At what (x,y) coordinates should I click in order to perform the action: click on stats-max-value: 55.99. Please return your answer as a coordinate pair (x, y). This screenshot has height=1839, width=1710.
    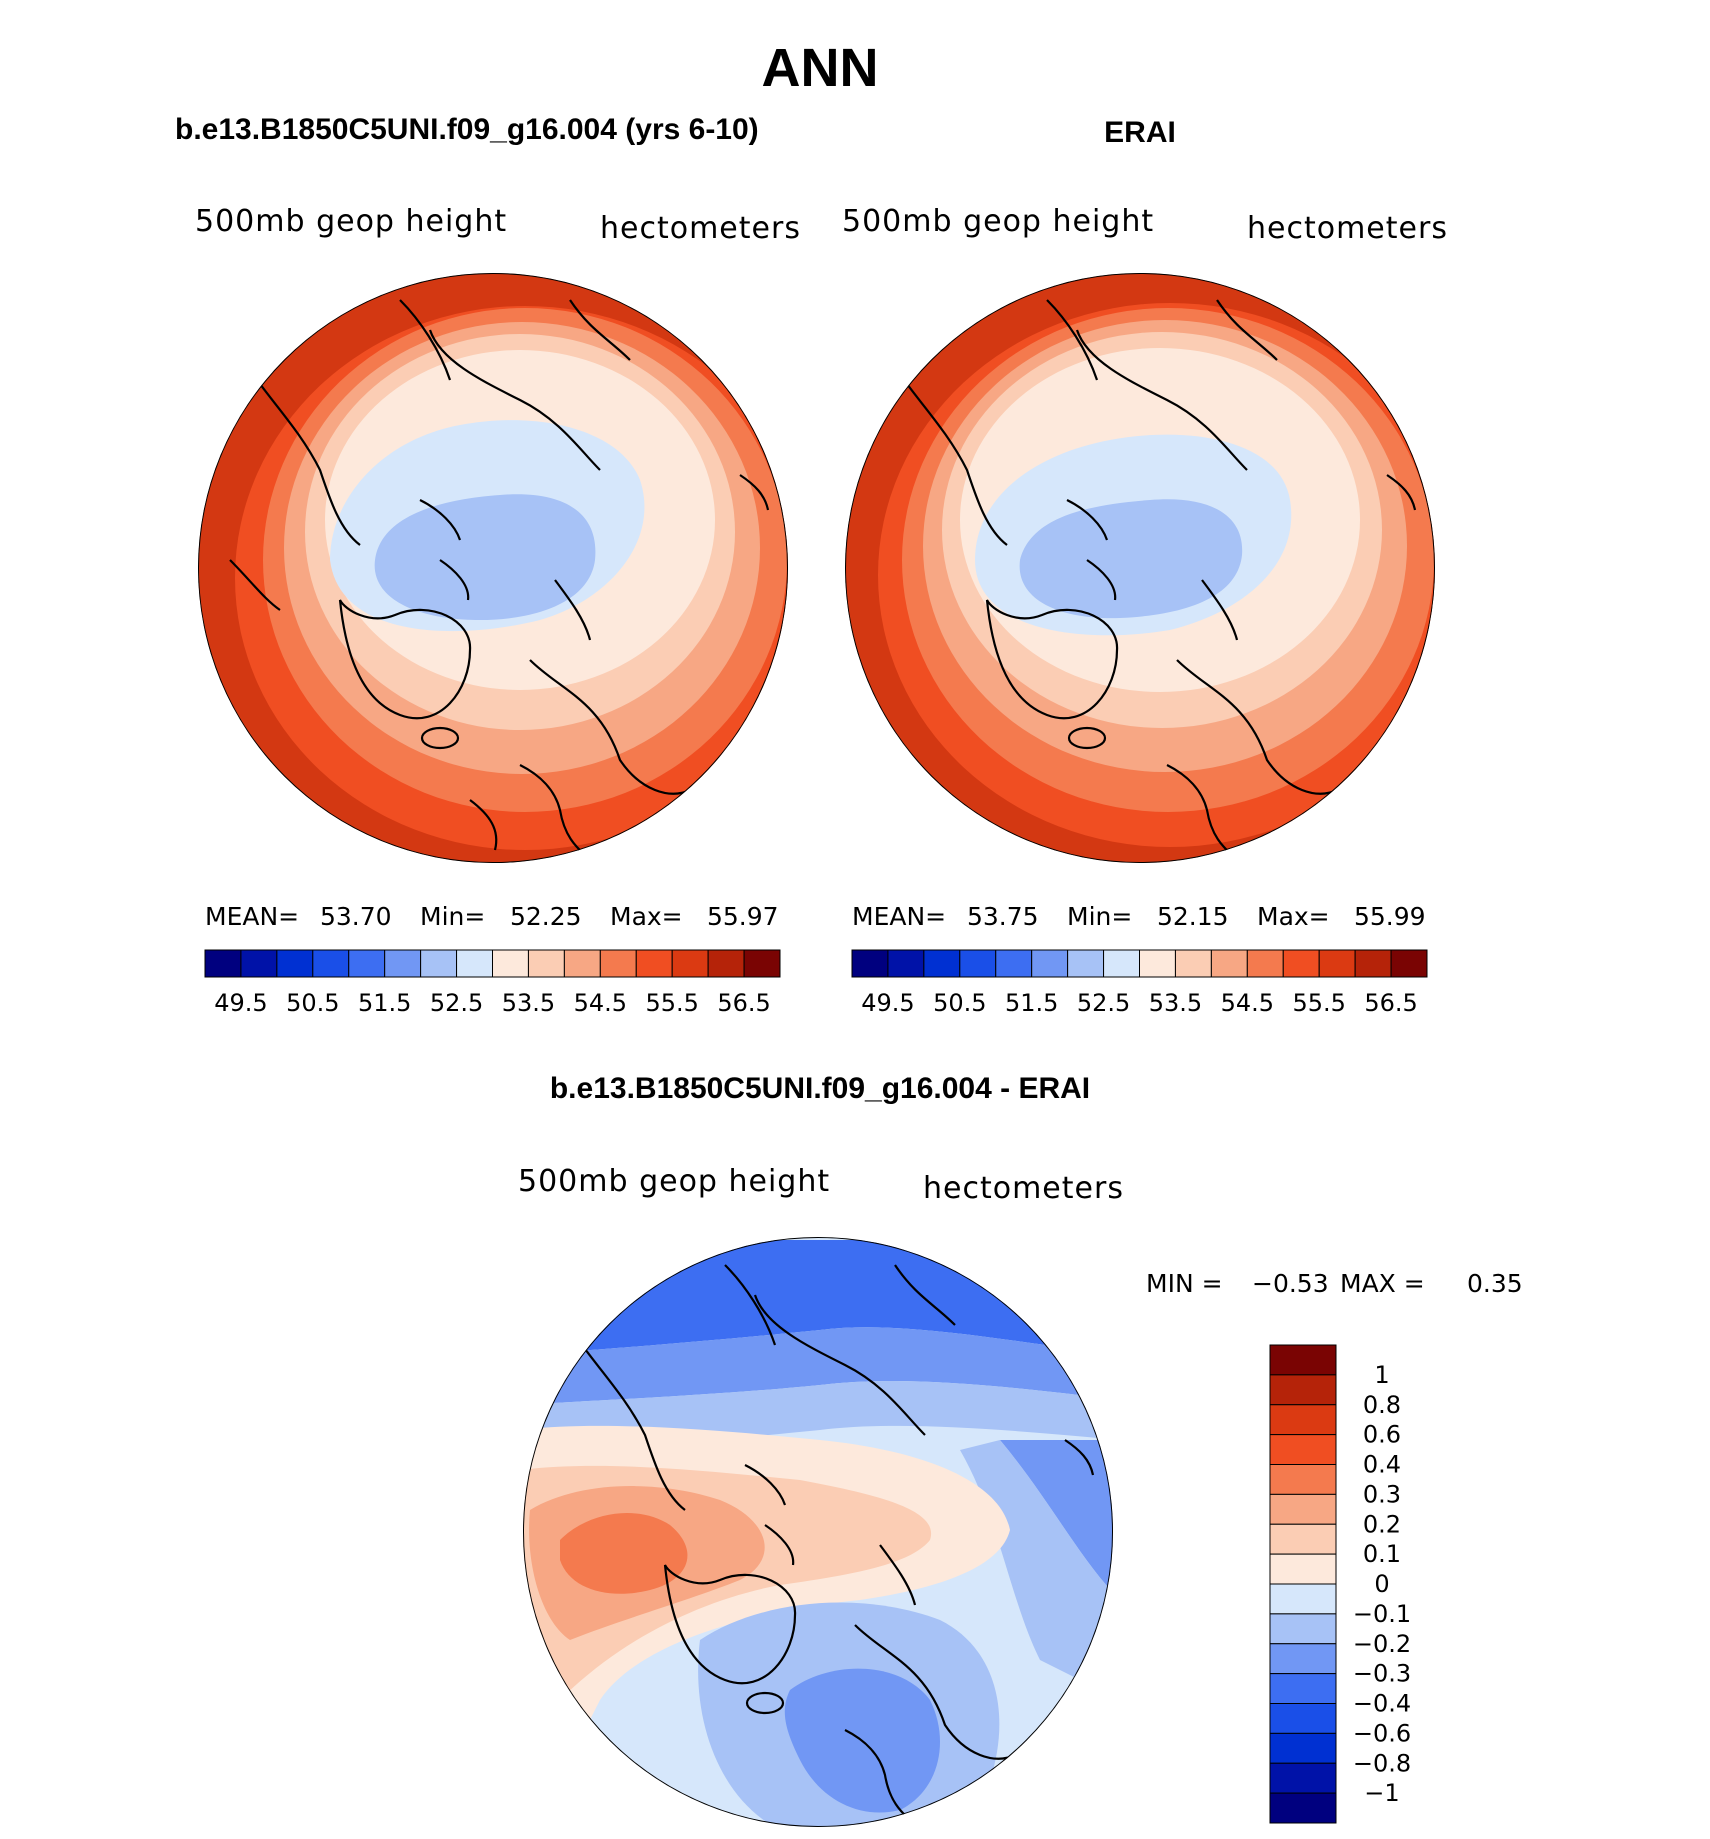
    Looking at the image, I should click on (1390, 916).